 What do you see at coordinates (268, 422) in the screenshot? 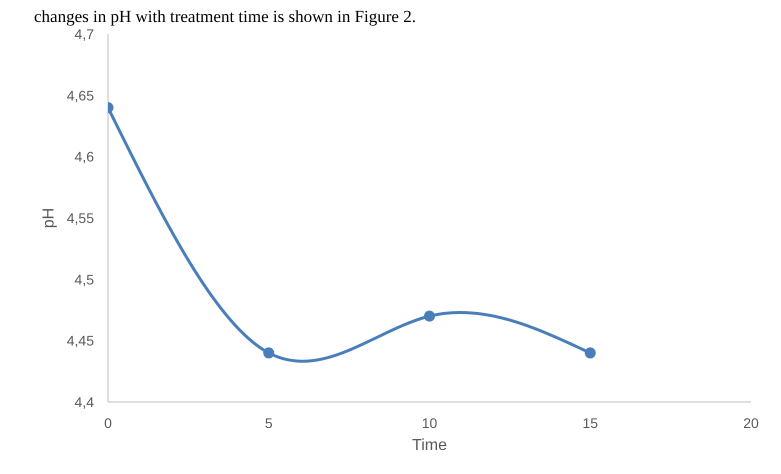
I see `x-tick-label: 5` at bounding box center [268, 422].